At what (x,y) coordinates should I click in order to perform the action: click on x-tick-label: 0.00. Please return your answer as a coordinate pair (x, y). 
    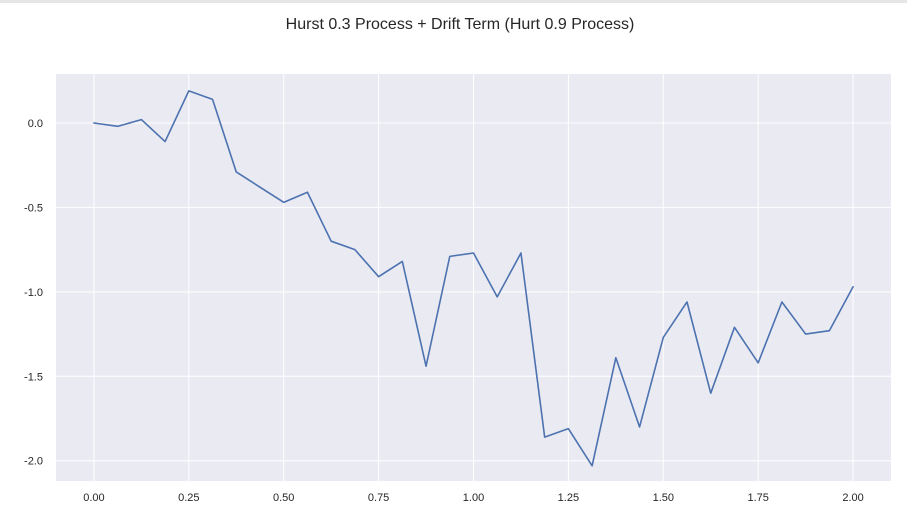
    Looking at the image, I should click on (93, 498).